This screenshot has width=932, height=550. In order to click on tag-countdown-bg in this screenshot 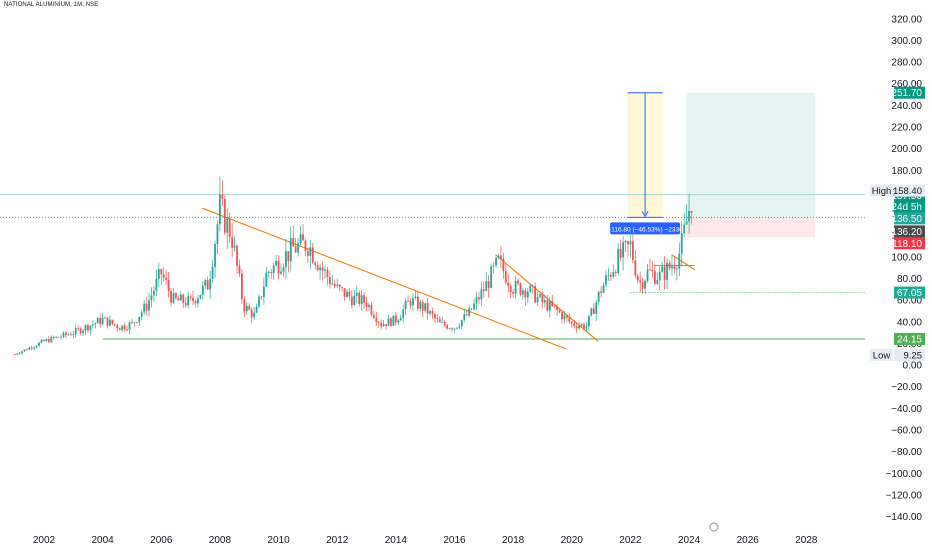, I will do `click(909, 206)`.